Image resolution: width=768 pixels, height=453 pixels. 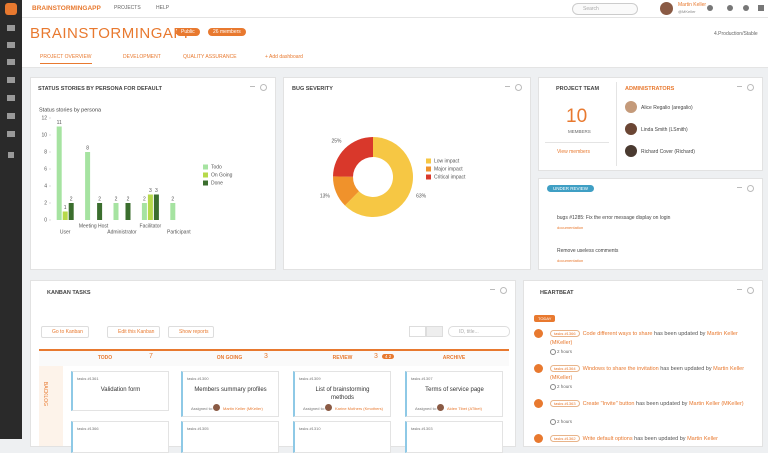 I want to click on column-count: 3, so click(x=266, y=356).